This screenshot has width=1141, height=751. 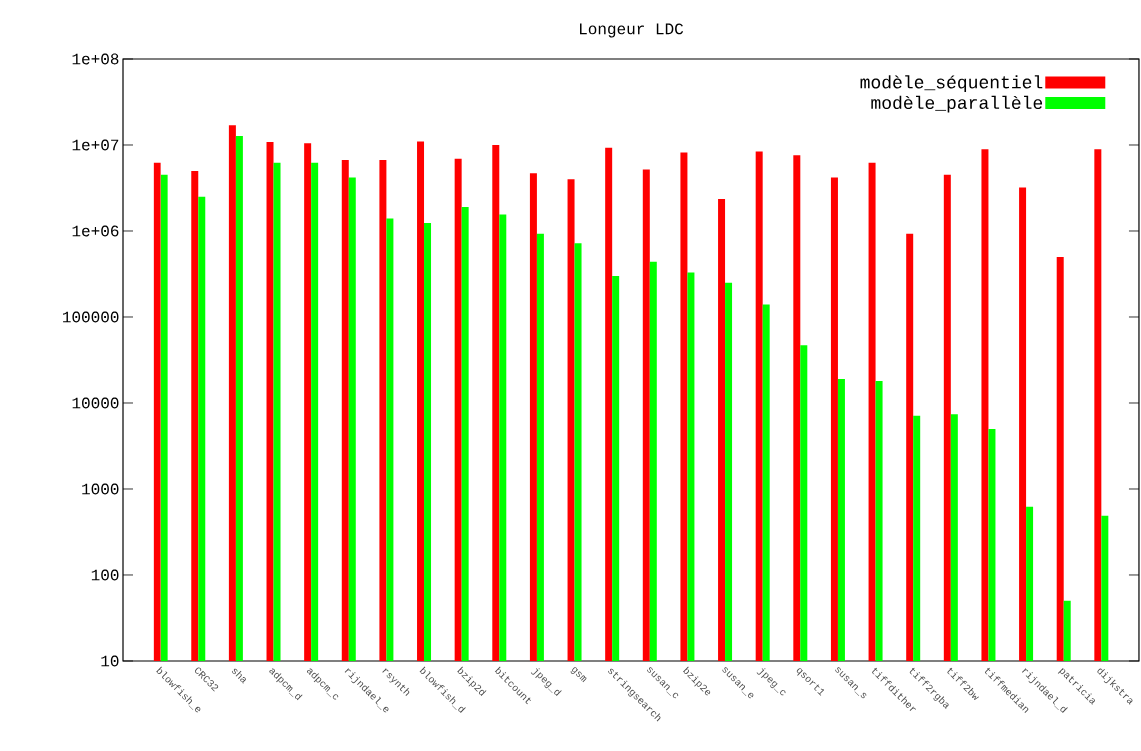 I want to click on y-tick-label: 1e+08, so click(x=95, y=59).